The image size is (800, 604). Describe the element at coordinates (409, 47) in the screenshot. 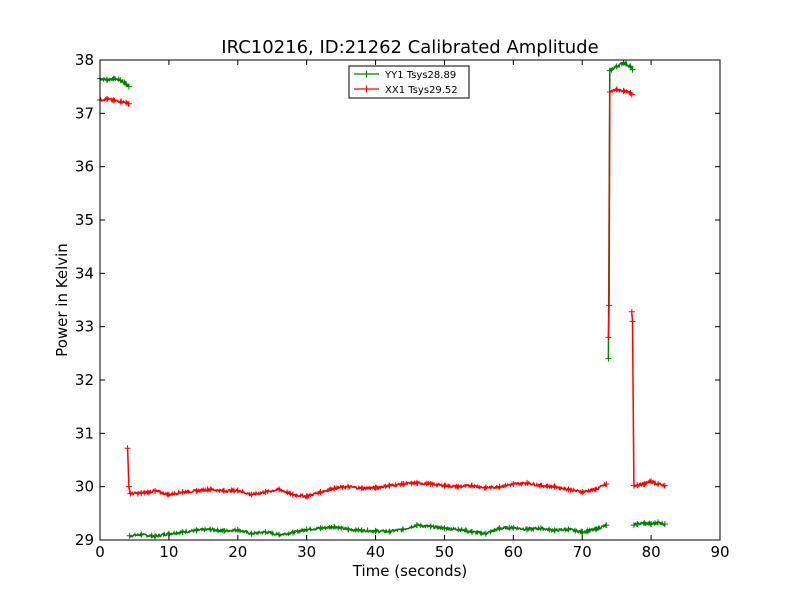

I see `chart-title: IRC10216, ID:21262 Calibrated Amplitude` at that location.